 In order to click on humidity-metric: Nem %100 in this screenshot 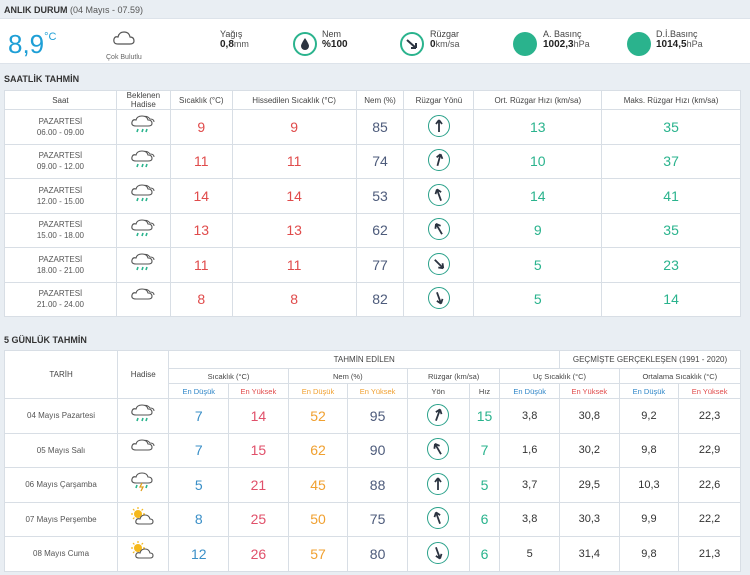, I will do `click(335, 39)`.